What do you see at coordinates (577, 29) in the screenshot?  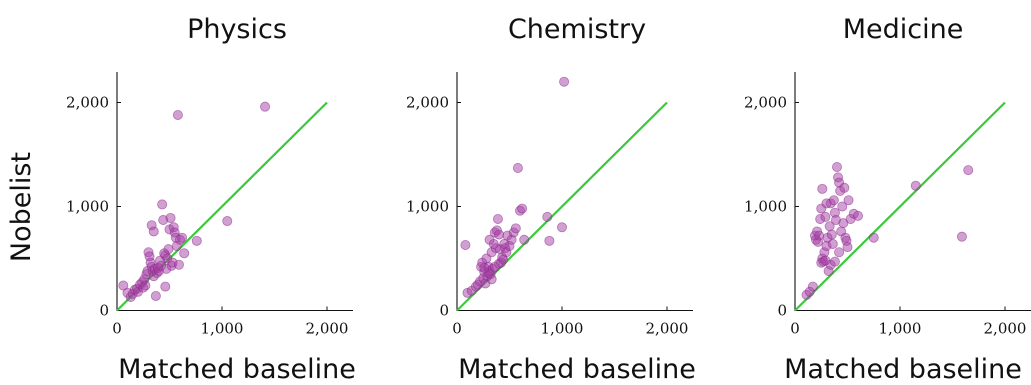 I see `panel-title: Chemistry` at bounding box center [577, 29].